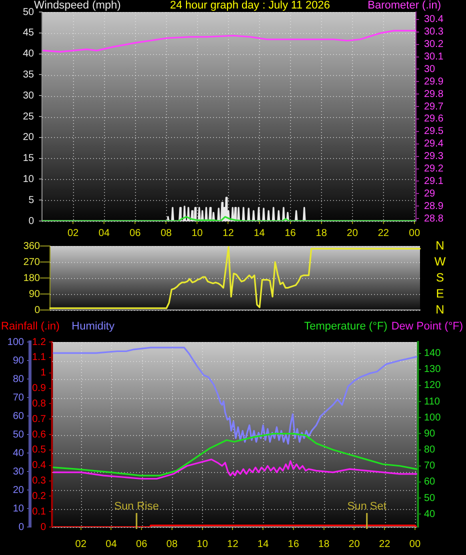 The height and width of the screenshot is (555, 466). I want to click on x-tick-label: 04, so click(104, 233).